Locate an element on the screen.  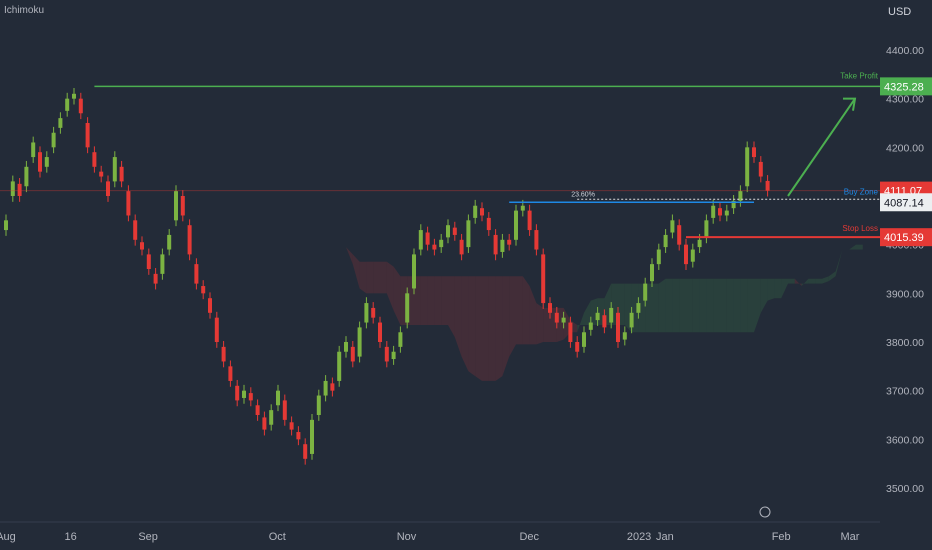
x-tick-label: Nov is located at coordinates (407, 537).